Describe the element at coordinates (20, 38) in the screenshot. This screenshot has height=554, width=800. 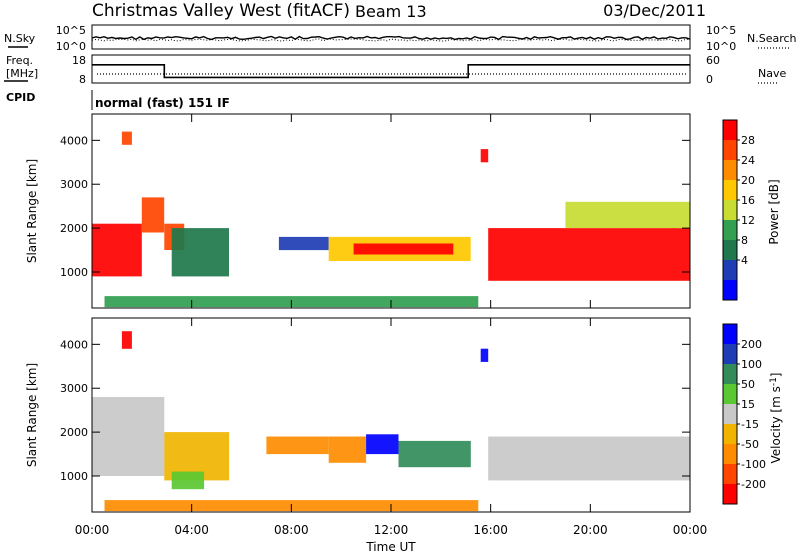
I see `nsky-label: N.Sky` at that location.